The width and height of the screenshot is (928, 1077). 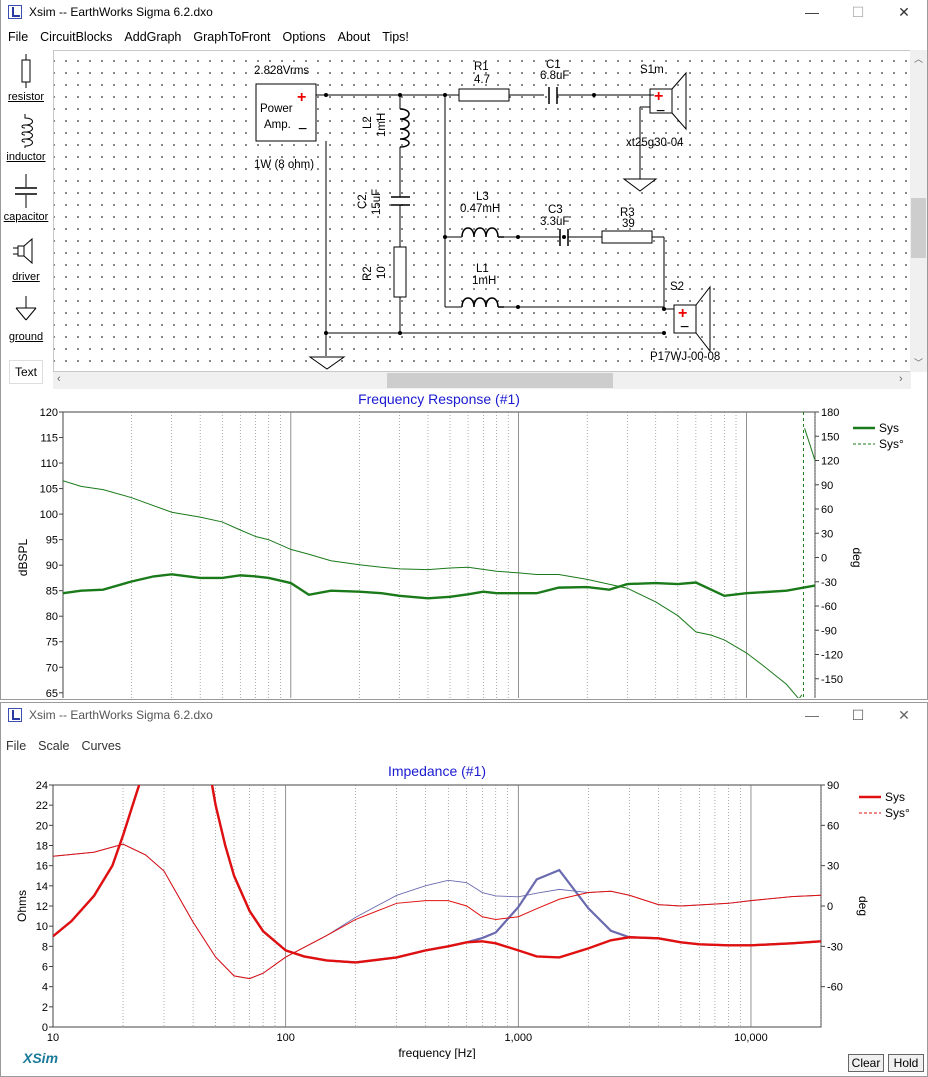 I want to click on S1-minus: −, so click(x=661, y=111).